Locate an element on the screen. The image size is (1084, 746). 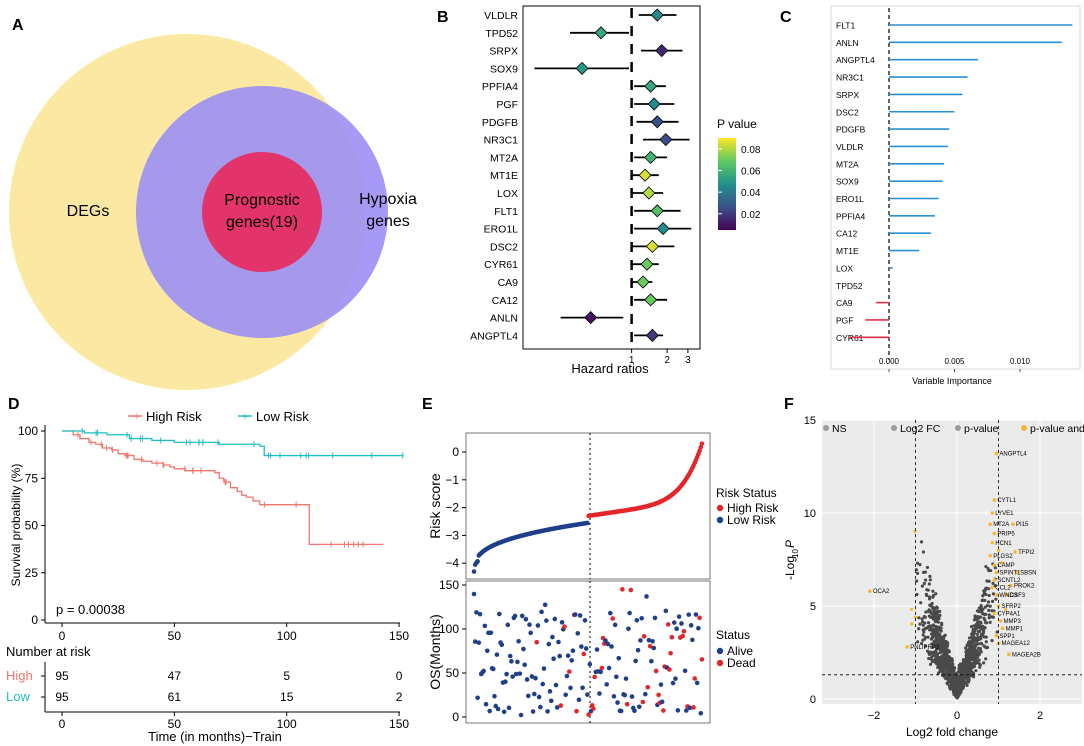
risk-status-legend-title: Risk Status is located at coordinates (746, 493).